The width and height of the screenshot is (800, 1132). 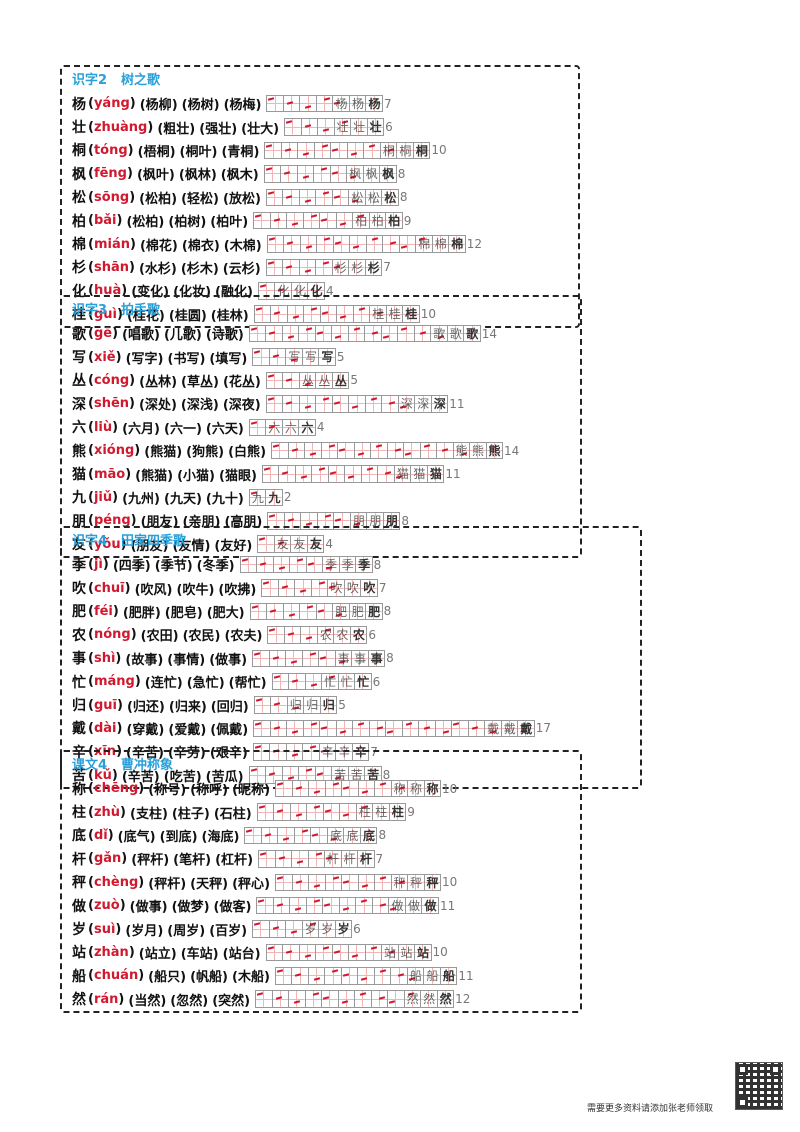 I want to click on stroke-step-glyph: 歌, so click(x=439, y=333).